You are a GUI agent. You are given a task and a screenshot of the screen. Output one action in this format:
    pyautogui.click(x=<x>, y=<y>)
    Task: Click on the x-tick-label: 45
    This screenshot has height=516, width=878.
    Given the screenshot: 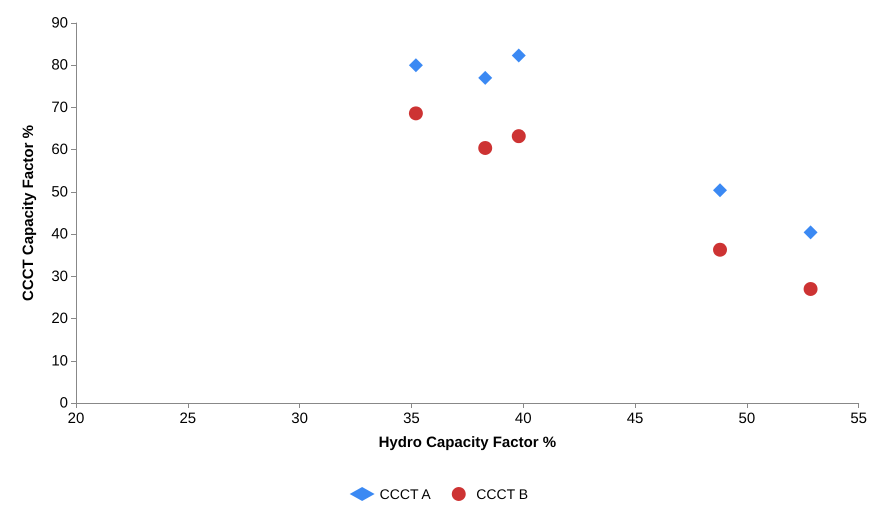 What is the action you would take?
    pyautogui.click(x=635, y=418)
    